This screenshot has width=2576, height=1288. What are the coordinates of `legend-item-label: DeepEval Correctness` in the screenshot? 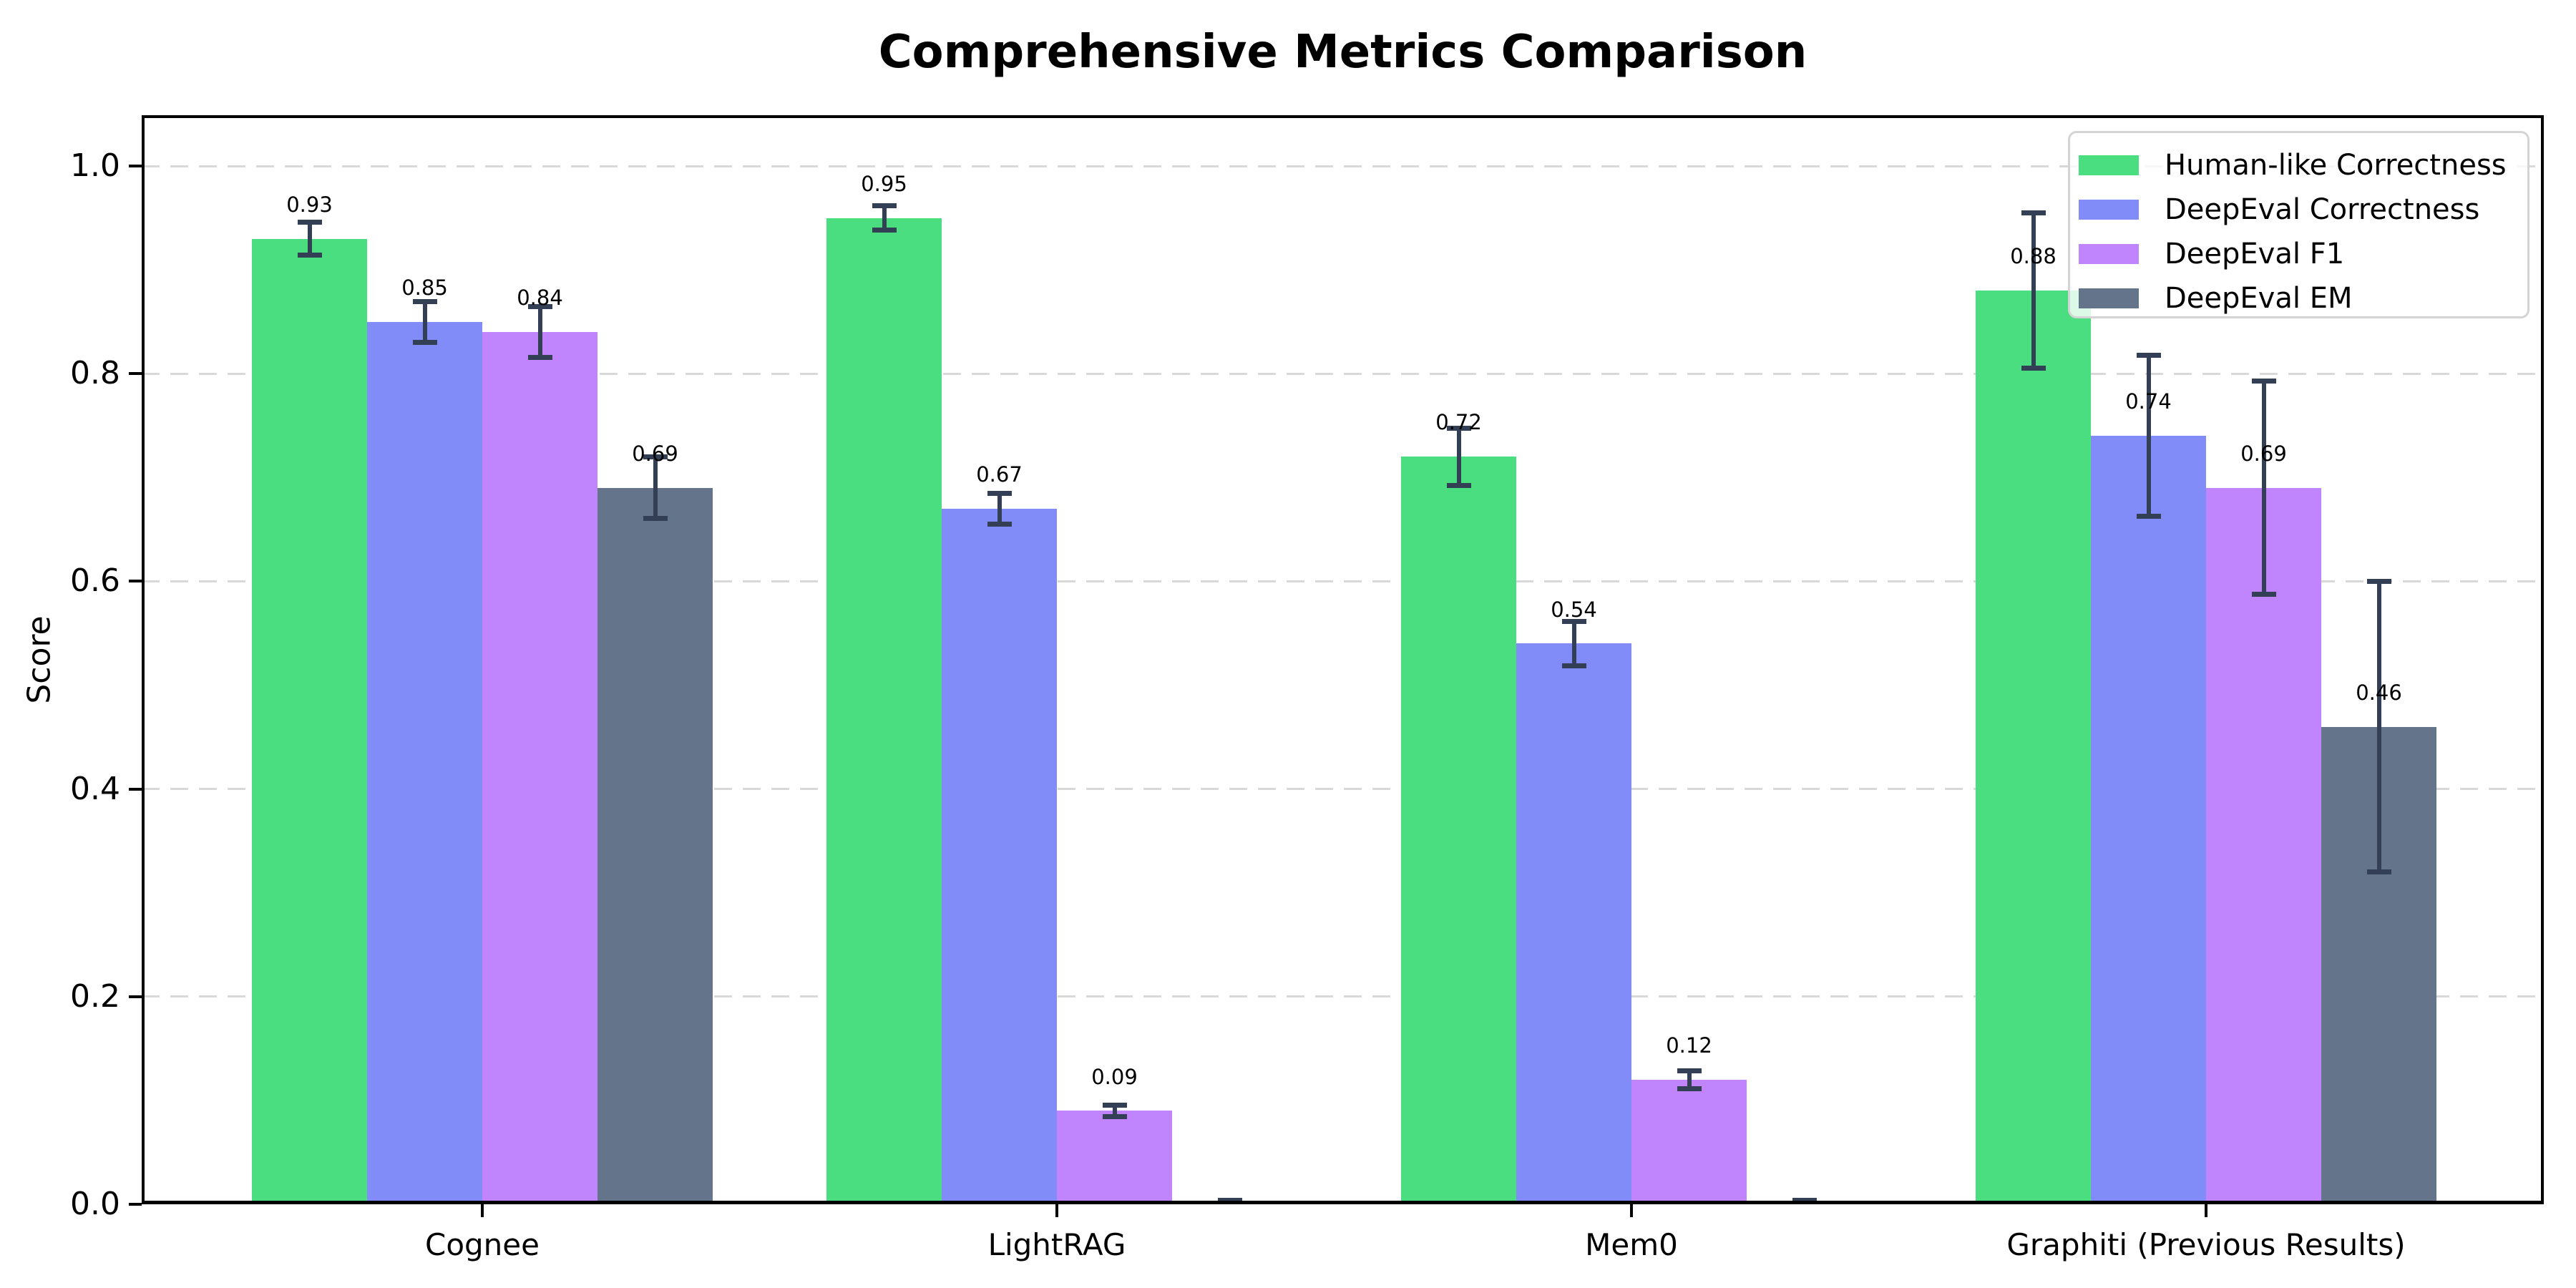 It's located at (2322, 209).